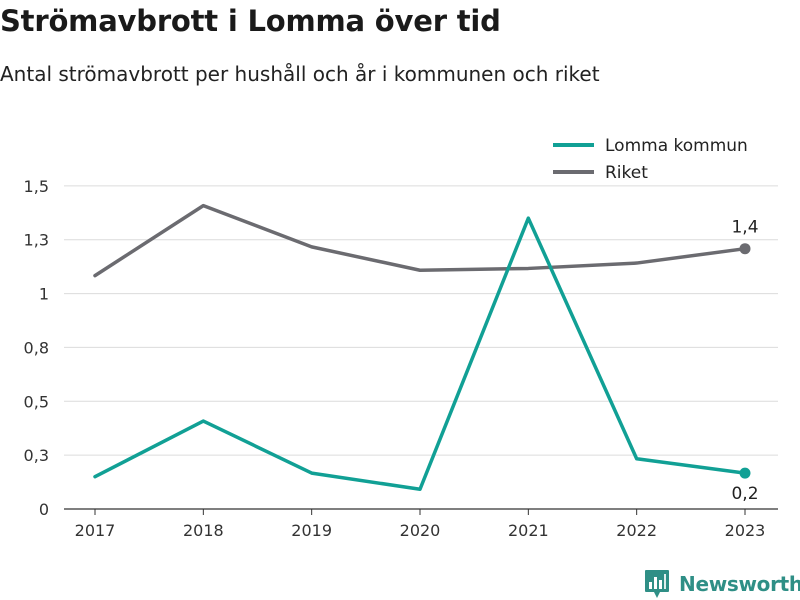  What do you see at coordinates (250, 21) in the screenshot?
I see `chart-title: Strömavbrott i Lomma över tid` at bounding box center [250, 21].